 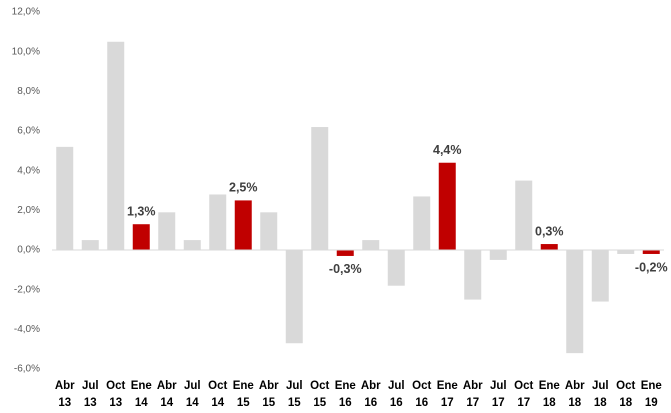 What do you see at coordinates (523, 394) in the screenshot?
I see `x-tick-label: Oct 17` at bounding box center [523, 394].